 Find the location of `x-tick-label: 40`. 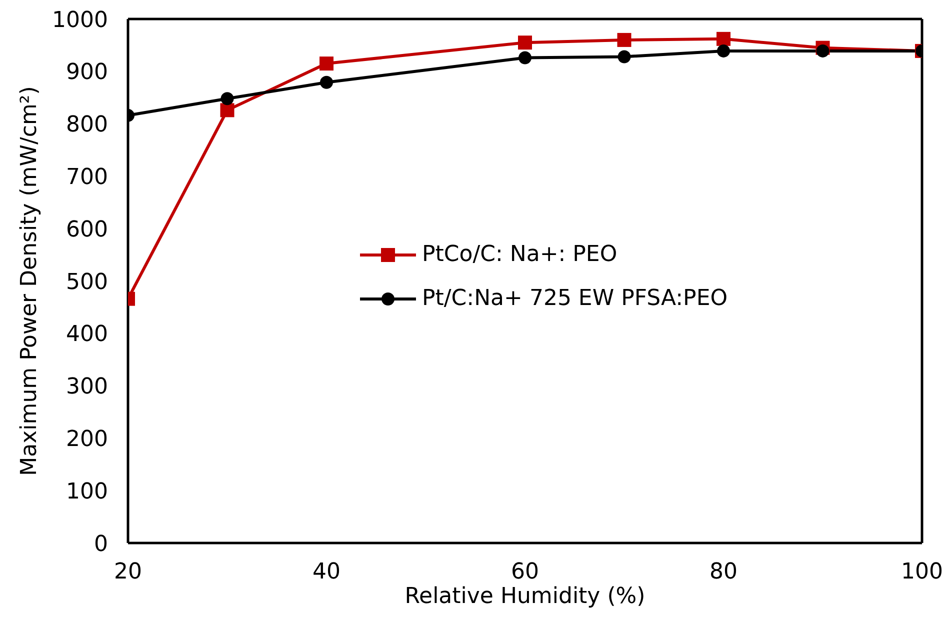

x-tick-label: 40 is located at coordinates (326, 572).